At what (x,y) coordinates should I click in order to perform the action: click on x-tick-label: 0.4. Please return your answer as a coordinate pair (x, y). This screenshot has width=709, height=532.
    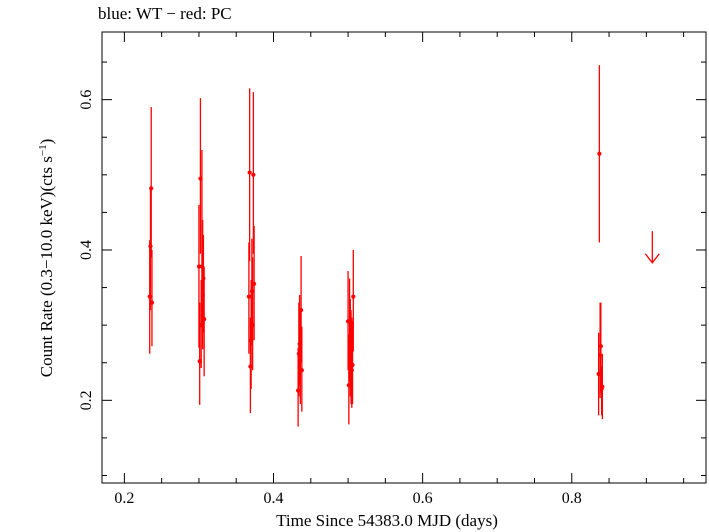
    Looking at the image, I should click on (274, 498).